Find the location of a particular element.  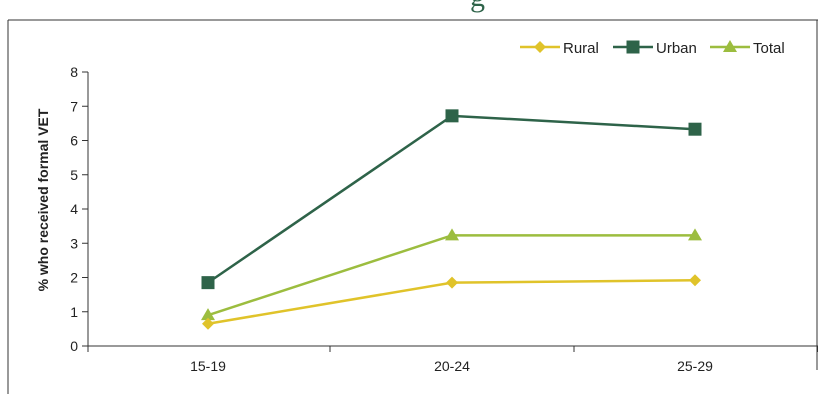

series-line-total is located at coordinates (451, 275).